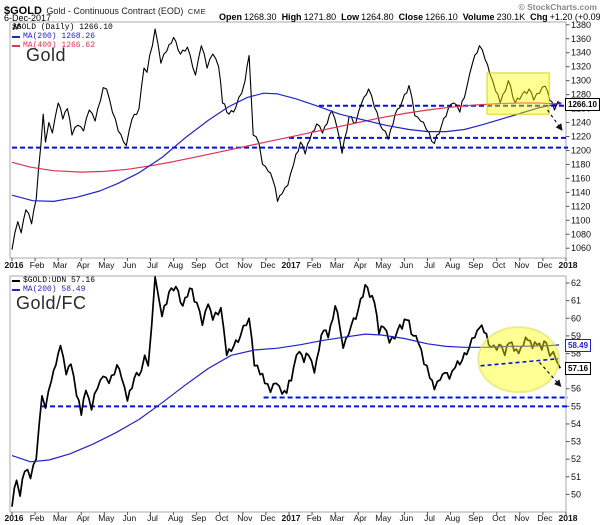 Image resolution: width=600 pixels, height=525 pixels. I want to click on legend-bottom-ma-0-label: MA(200) 58.49, so click(54, 289).